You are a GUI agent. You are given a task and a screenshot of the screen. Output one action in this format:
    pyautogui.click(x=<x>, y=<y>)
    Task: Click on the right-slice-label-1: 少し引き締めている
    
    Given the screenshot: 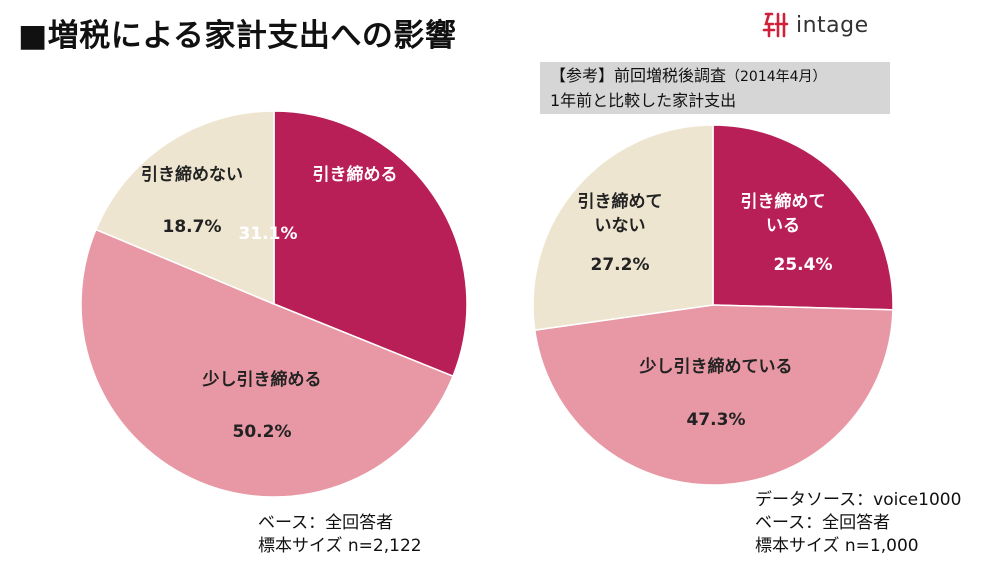 What is the action you would take?
    pyautogui.click(x=716, y=366)
    